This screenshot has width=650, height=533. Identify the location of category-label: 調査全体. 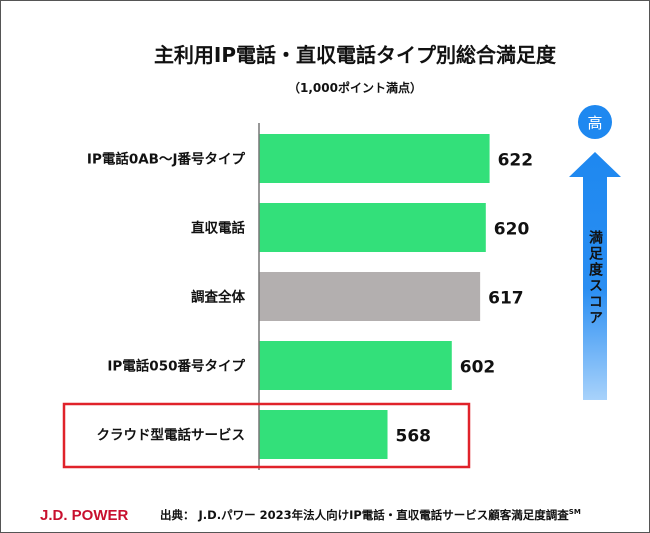
(218, 297).